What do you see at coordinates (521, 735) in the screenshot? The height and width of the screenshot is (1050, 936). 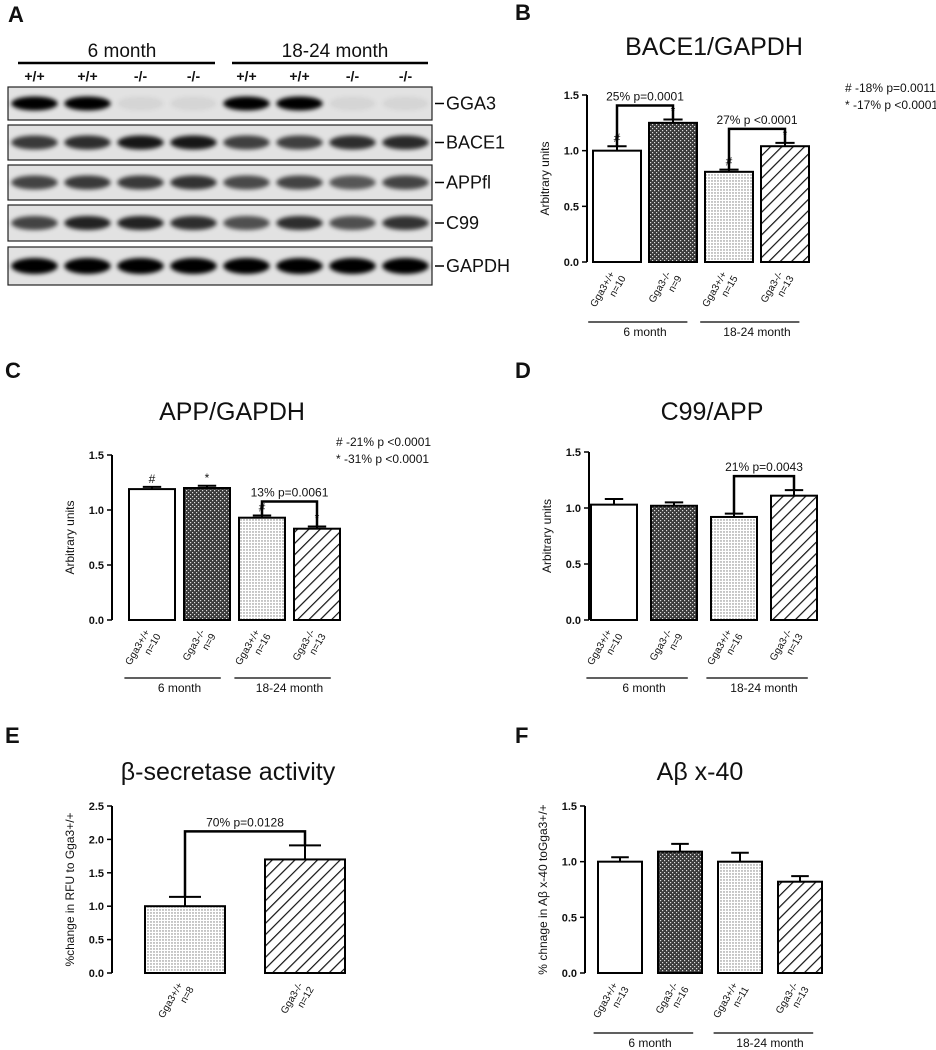 I see `panel-label: F` at bounding box center [521, 735].